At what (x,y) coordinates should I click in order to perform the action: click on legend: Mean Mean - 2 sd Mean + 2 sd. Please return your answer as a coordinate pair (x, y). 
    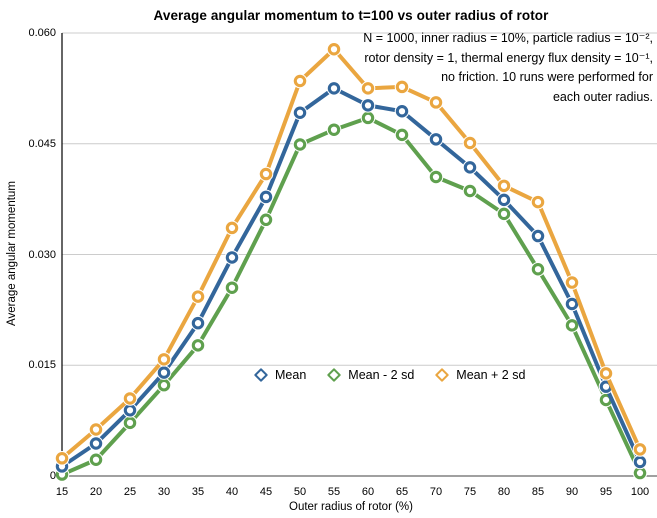
    Looking at the image, I should click on (389, 375).